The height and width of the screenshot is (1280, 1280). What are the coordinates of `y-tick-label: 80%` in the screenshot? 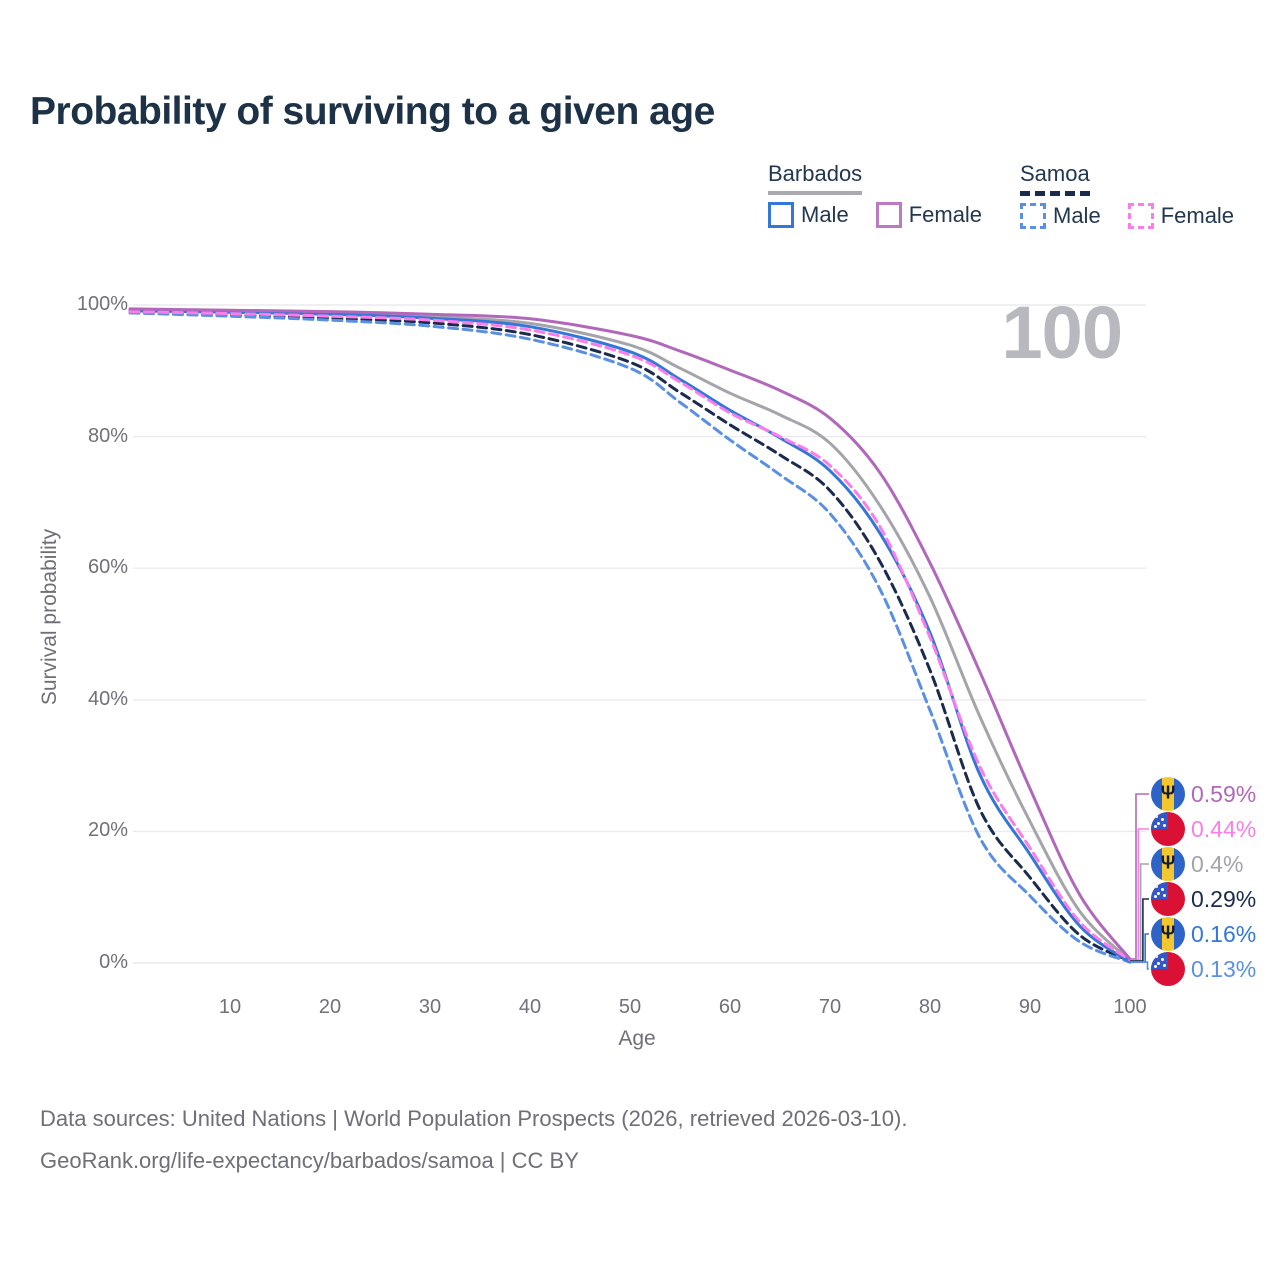 It's located at (107, 435).